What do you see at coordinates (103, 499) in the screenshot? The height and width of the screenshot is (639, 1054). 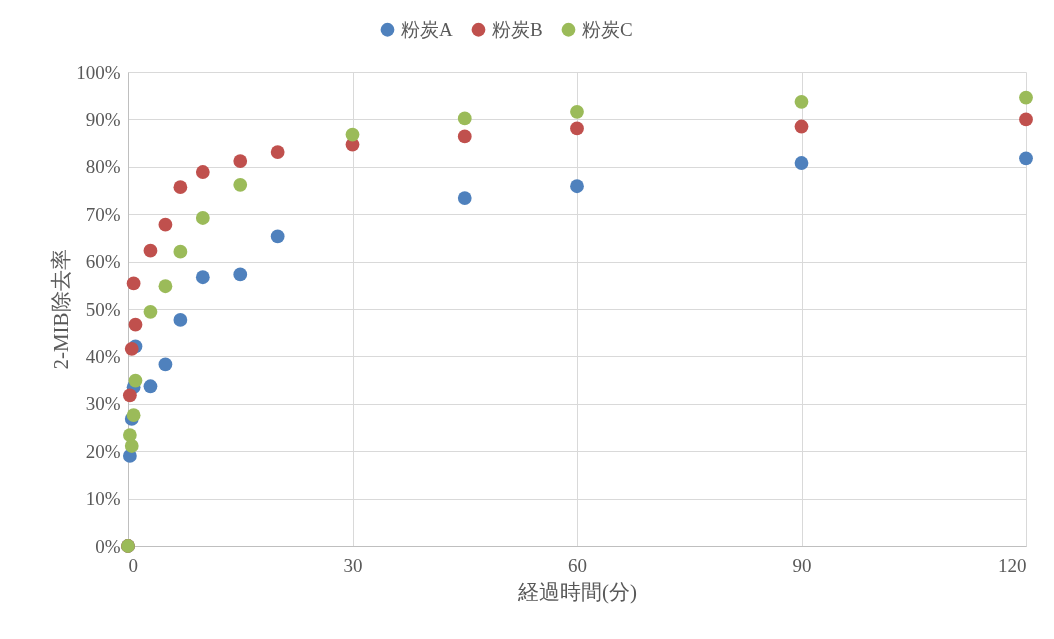 I see `y-tick-label: 10%` at bounding box center [103, 499].